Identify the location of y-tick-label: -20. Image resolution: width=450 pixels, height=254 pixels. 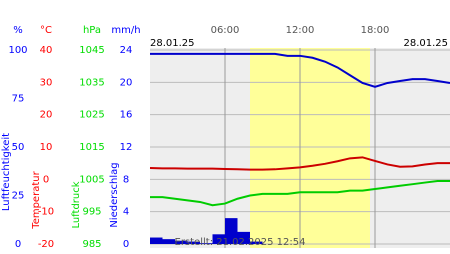
(46, 244).